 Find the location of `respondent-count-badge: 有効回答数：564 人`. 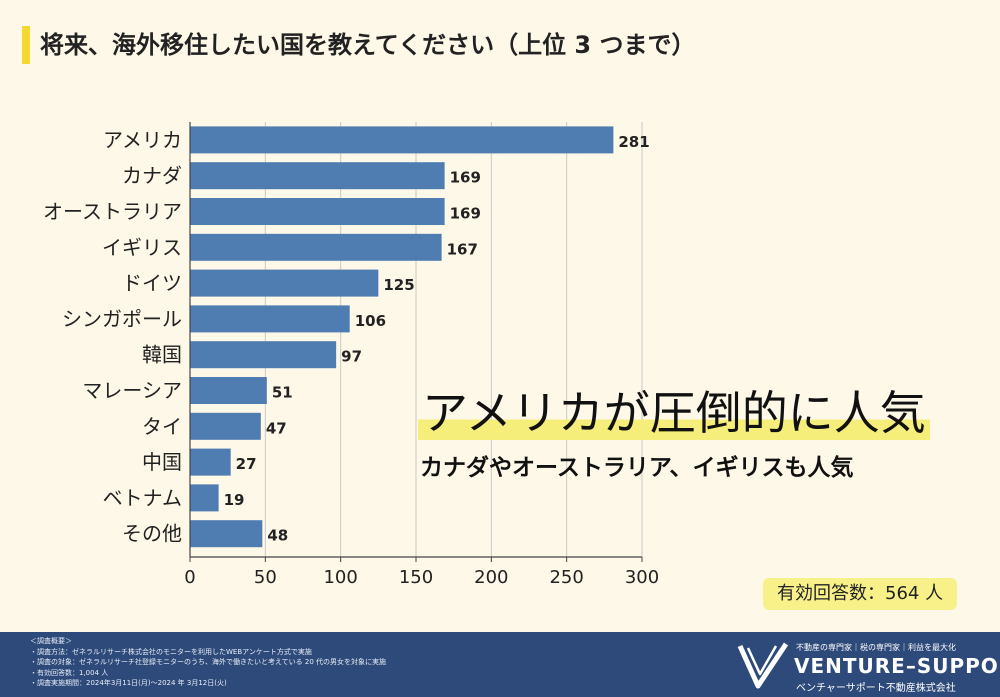

respondent-count-badge: 有効回答数：564 人 is located at coordinates (860, 594).